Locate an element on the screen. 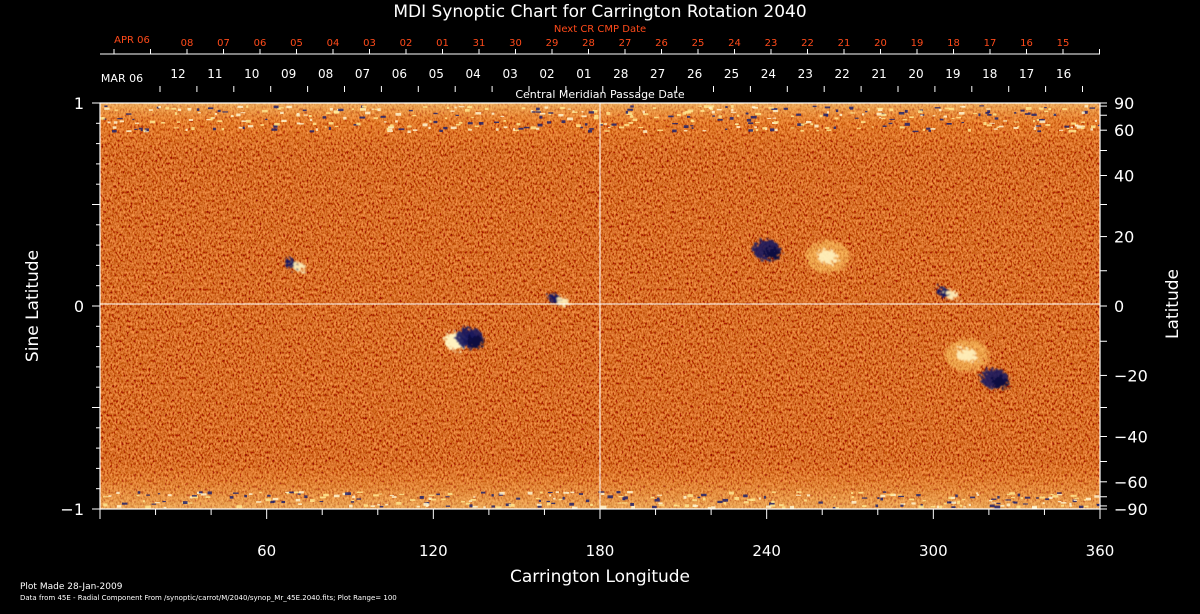 The width and height of the screenshot is (1200, 614). next-cr-label: Next CR CMP Date is located at coordinates (600, 29).